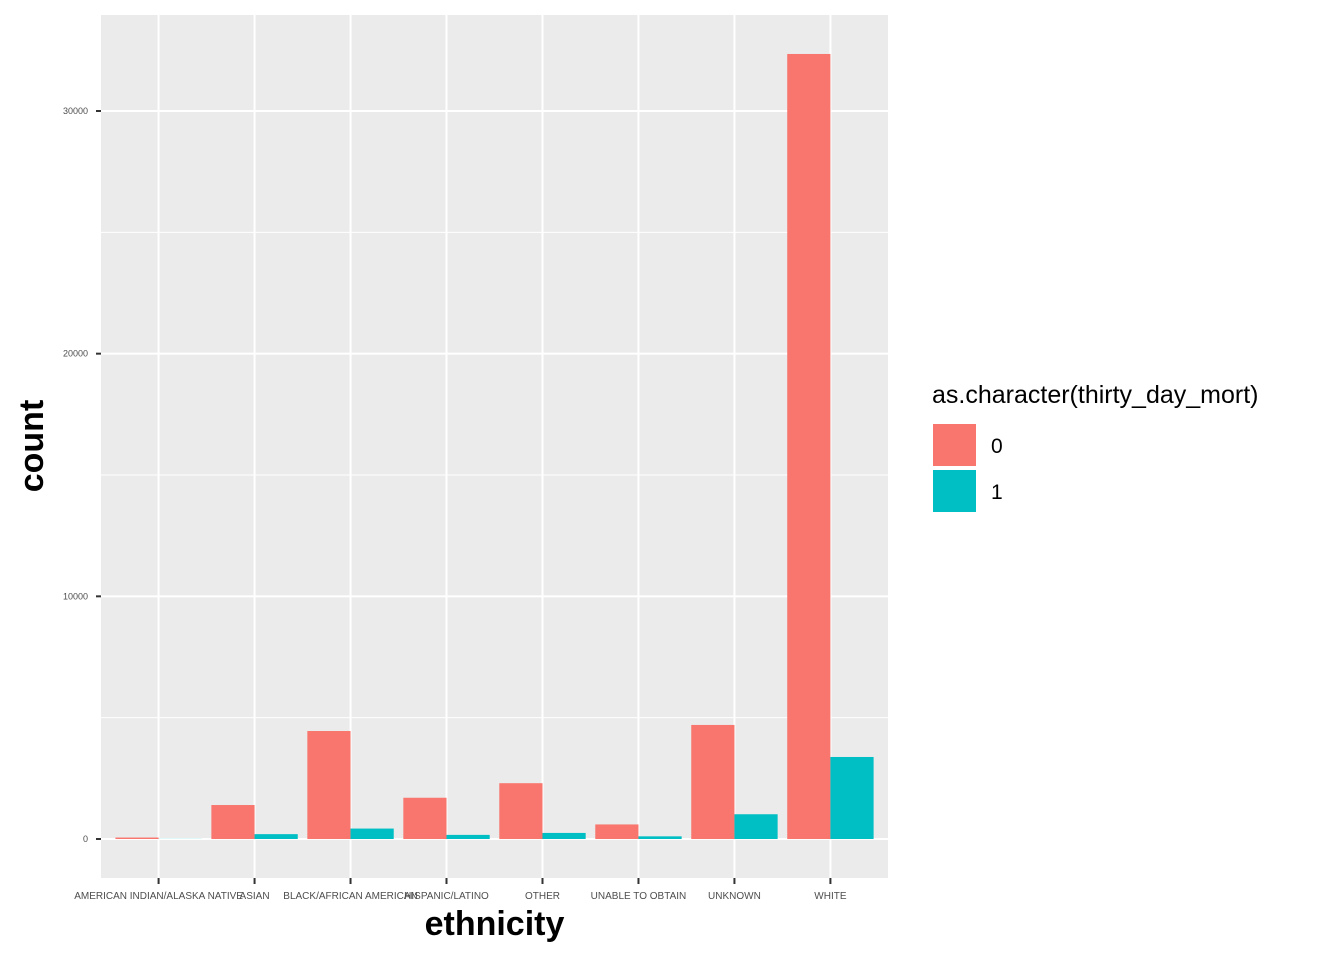 Image resolution: width=1344 pixels, height=960 pixels. I want to click on y-tick-label: 20000, so click(75, 354).